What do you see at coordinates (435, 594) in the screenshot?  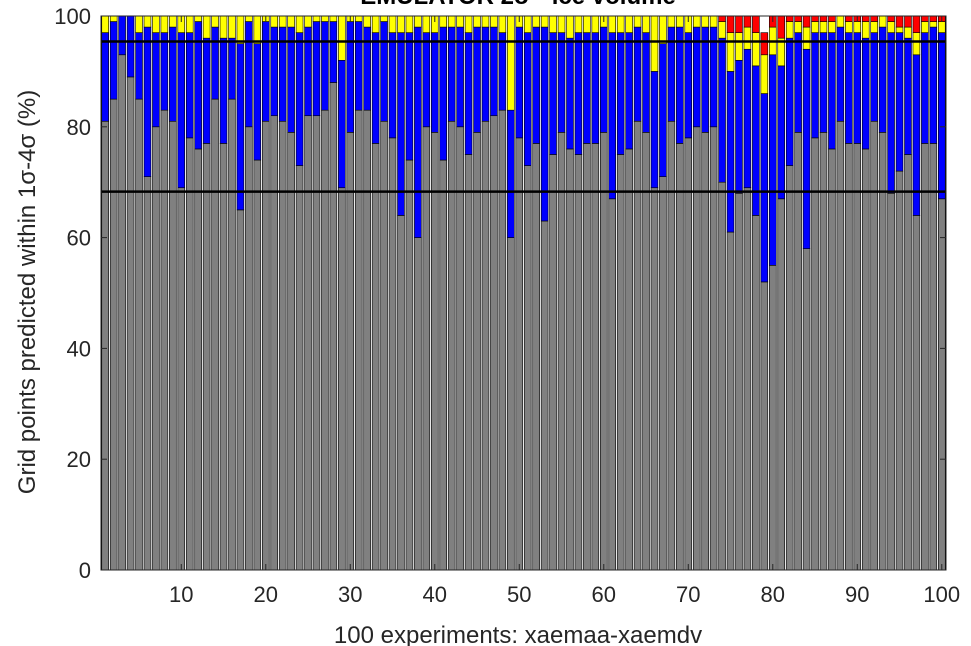 I see `x-tick-label: 40` at bounding box center [435, 594].